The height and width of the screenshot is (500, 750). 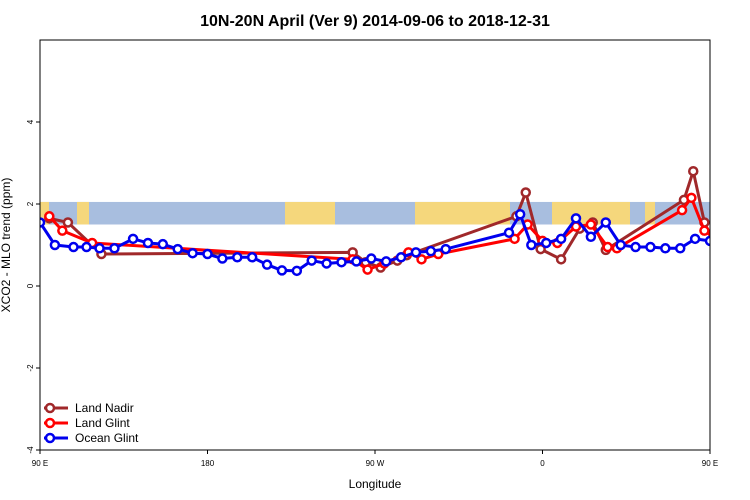 What do you see at coordinates (208, 463) in the screenshot?
I see `x-tick-label: 180` at bounding box center [208, 463].